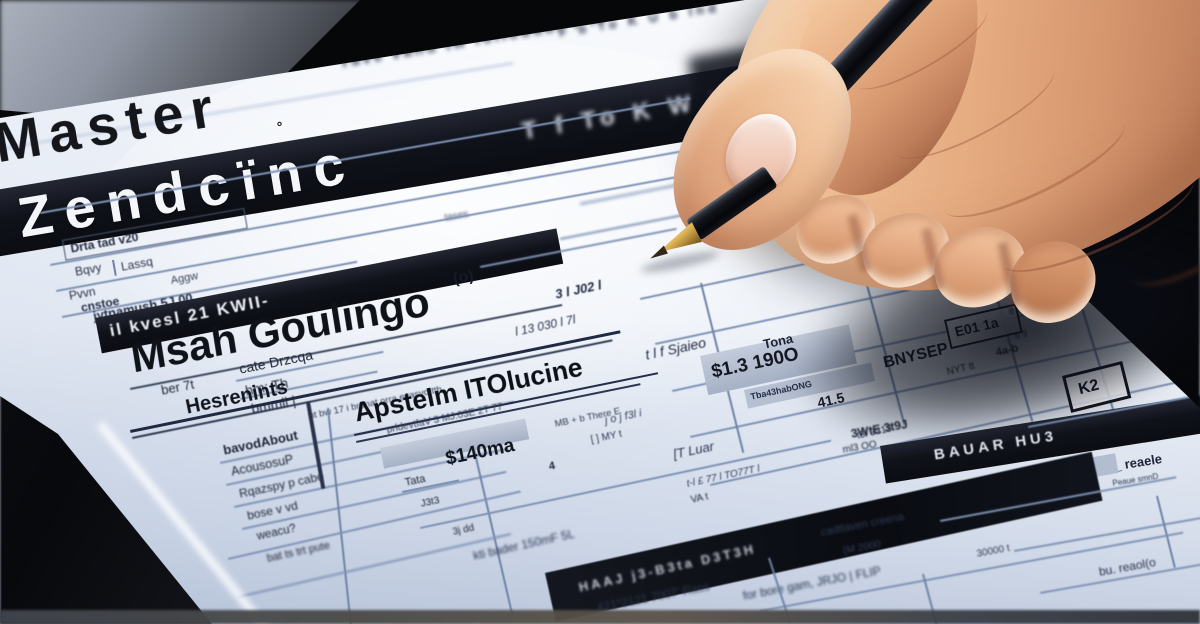 This screenshot has height=624, width=1200. I want to click on desk-front-edge, so click(600, 617).